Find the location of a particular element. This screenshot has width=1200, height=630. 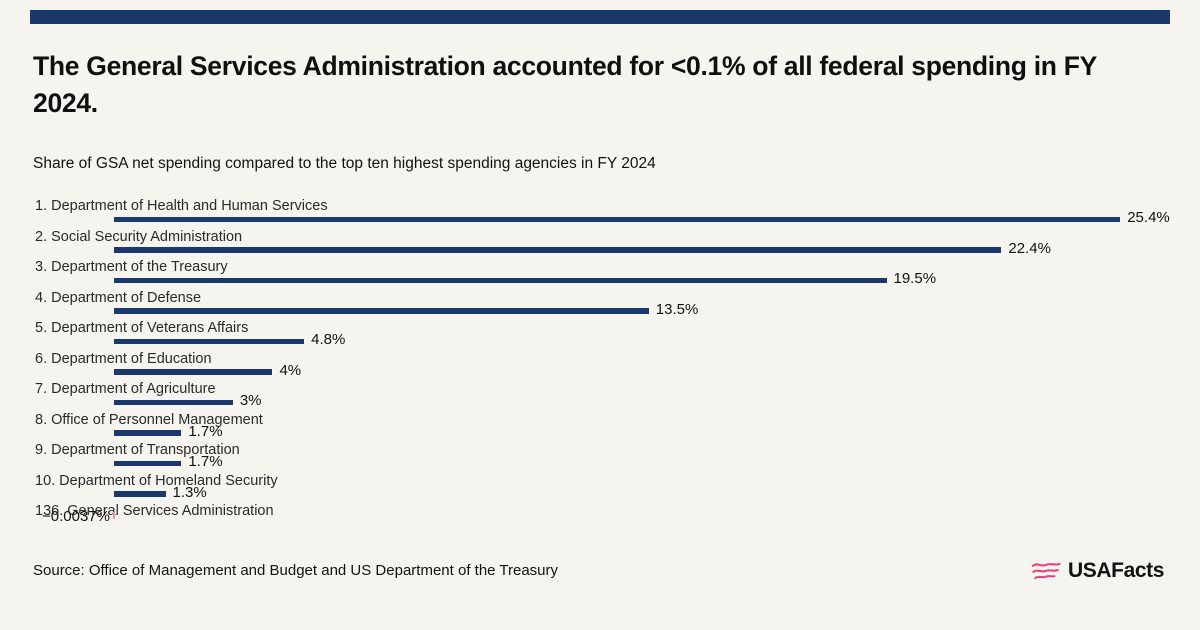

value-label: 1.3% is located at coordinates (189, 492).